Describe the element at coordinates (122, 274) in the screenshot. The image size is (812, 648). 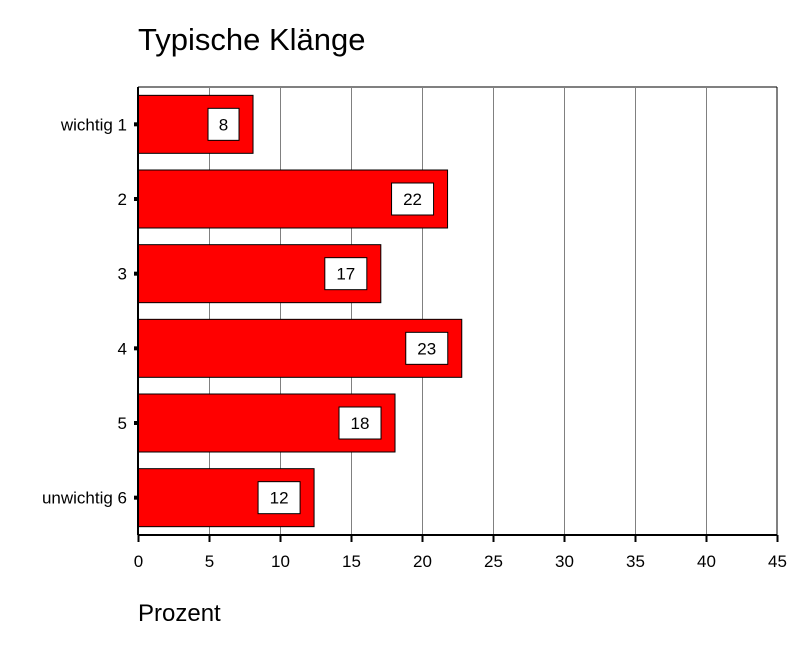
I see `y-tick-label: 3` at that location.